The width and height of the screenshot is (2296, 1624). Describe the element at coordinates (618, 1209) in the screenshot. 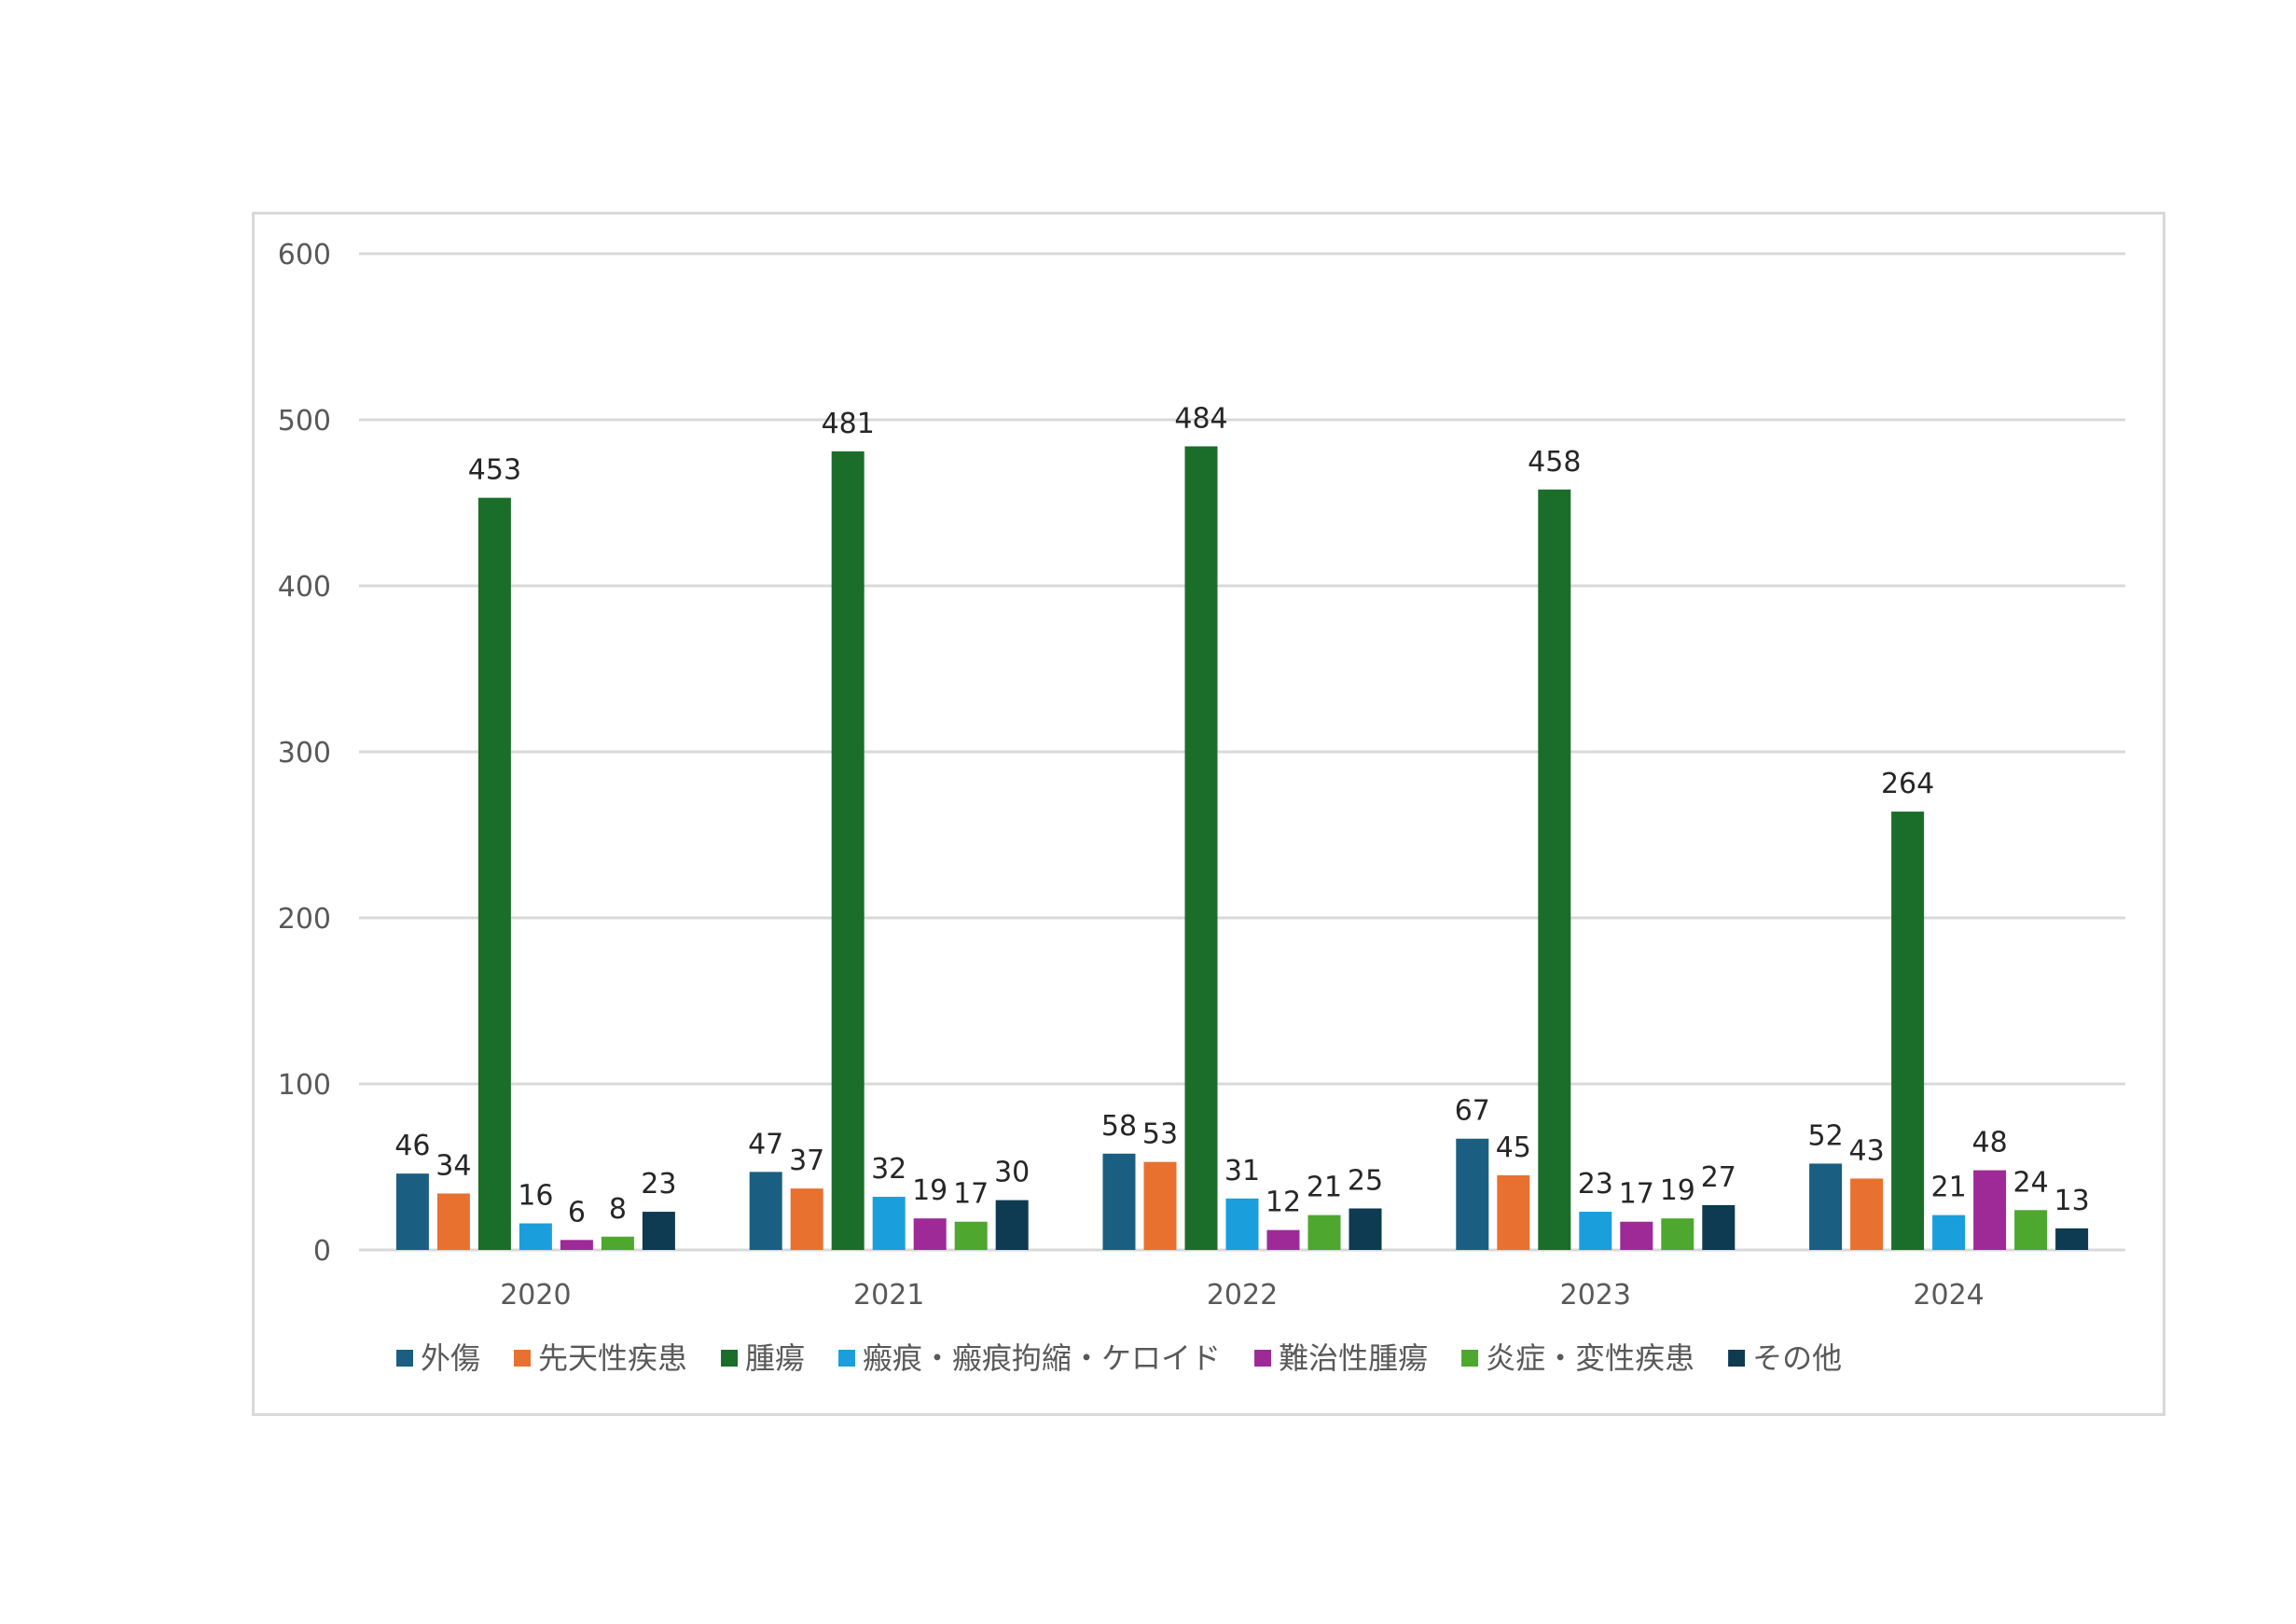

I see `data-label: 8` at that location.